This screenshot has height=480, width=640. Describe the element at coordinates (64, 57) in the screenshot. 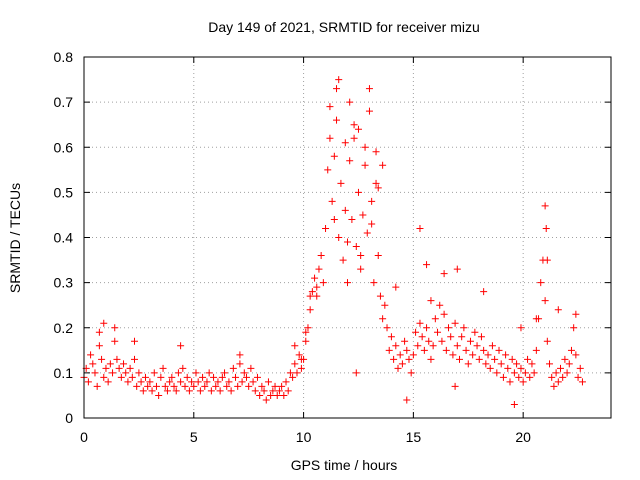

I see `y-tick-label: 0.8` at that location.